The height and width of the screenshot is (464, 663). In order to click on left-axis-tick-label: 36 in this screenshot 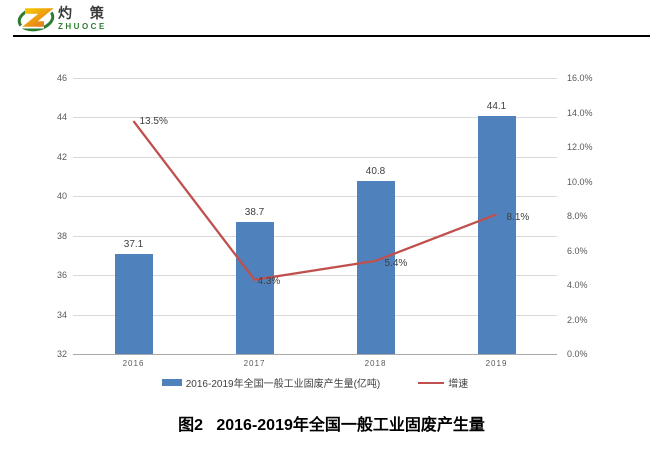, I will do `click(61, 275)`.